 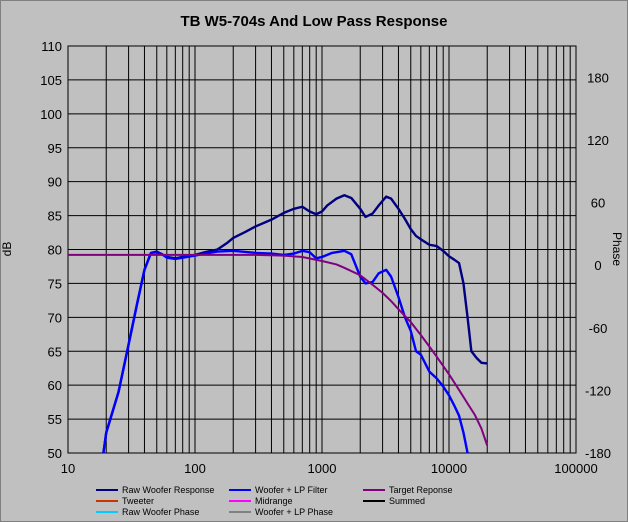 What do you see at coordinates (55, 419) in the screenshot?
I see `y-tick-label: 55` at bounding box center [55, 419].